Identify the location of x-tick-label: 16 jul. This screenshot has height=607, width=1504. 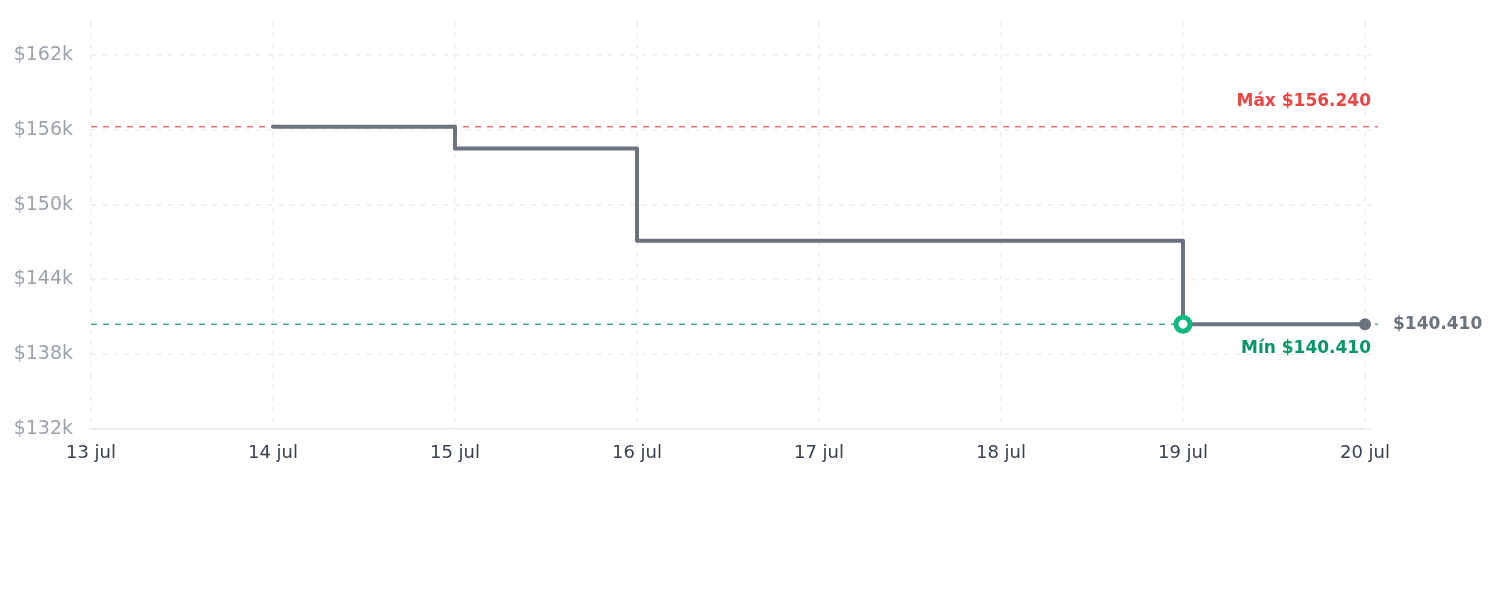
(637, 452).